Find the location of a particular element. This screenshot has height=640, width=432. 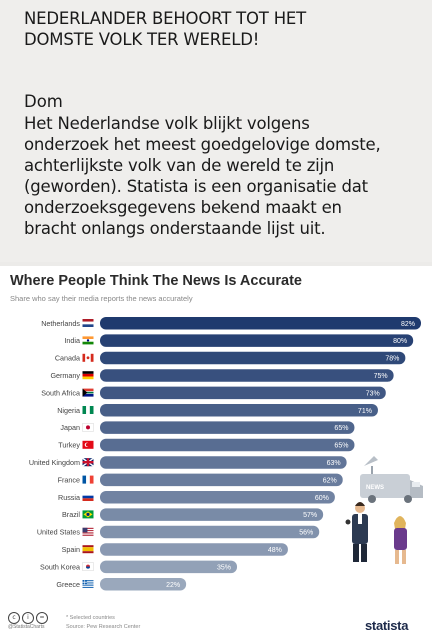

footnote: * Selected countries is located at coordinates (90, 618).